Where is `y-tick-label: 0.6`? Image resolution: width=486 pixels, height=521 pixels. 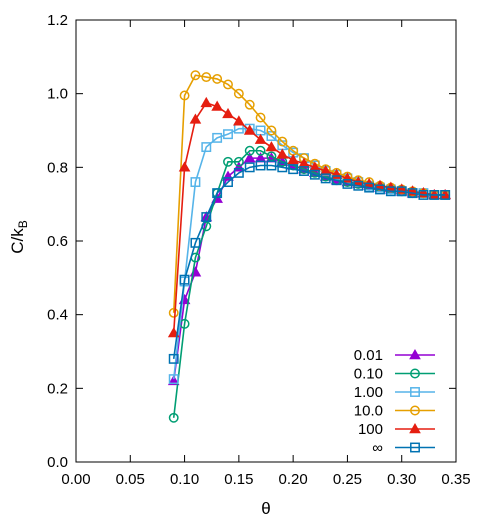
y-tick-label: 0.6 is located at coordinates (57, 241).